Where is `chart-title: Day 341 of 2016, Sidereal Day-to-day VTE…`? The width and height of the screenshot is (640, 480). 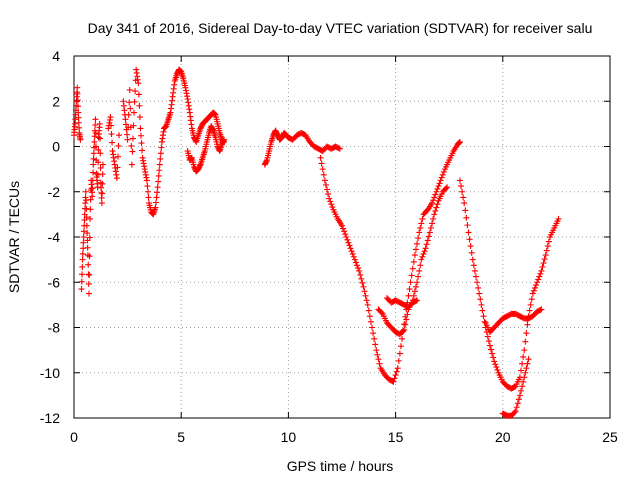
chart-title: Day 341 of 2016, Sidereal Day-to-day VTE… is located at coordinates (340, 28).